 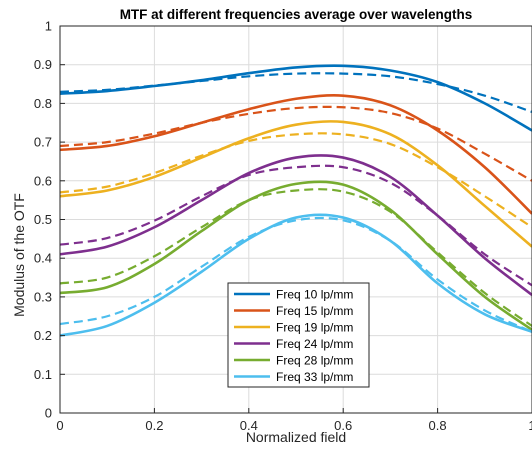 I want to click on x-tick-label: 0, so click(x=59, y=425).